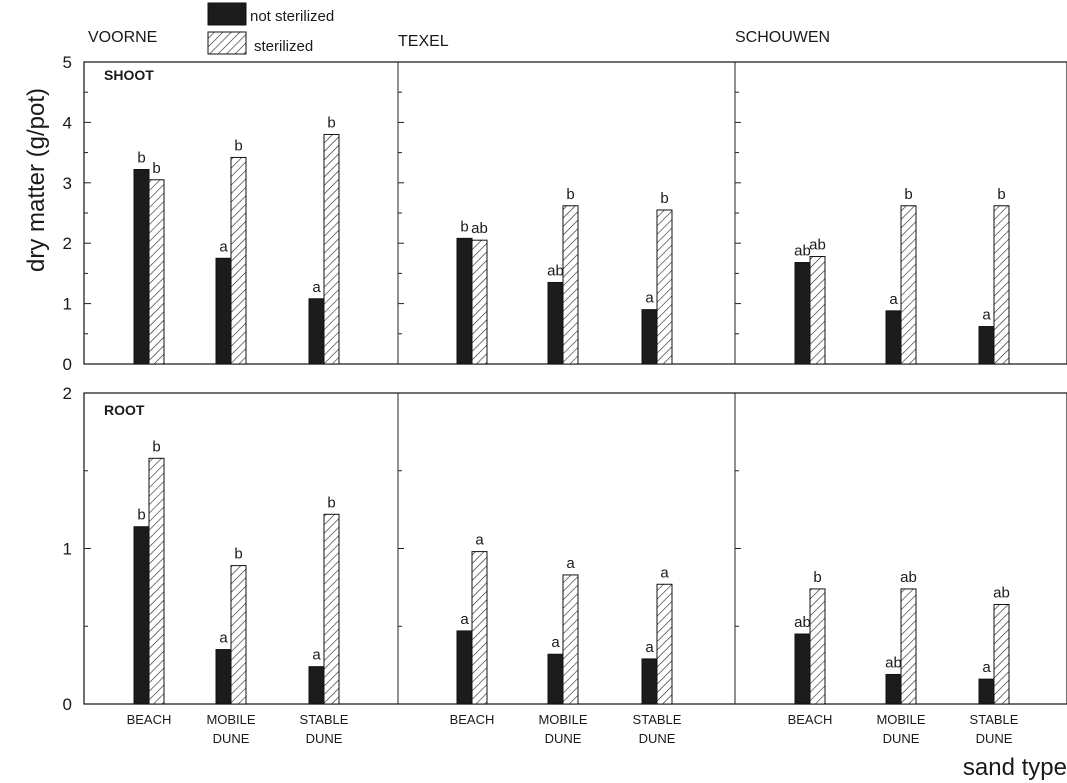  I want to click on root-voorne-mobile-dune-not-sterilized-letter: a, so click(223, 638).